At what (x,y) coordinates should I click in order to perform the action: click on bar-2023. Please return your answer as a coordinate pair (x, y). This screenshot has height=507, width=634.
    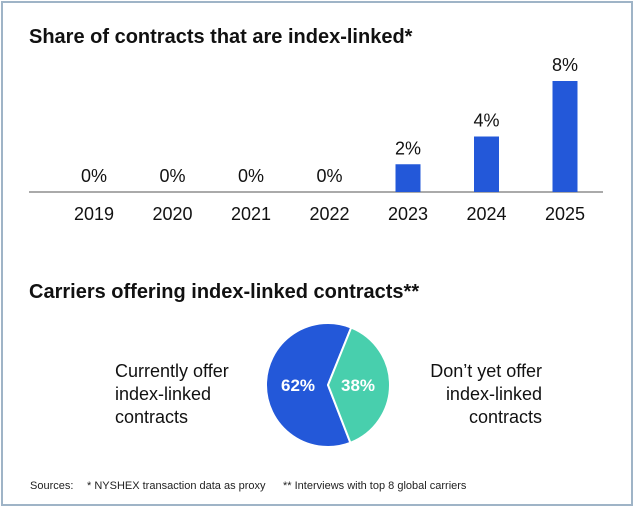
    Looking at the image, I should click on (408, 178).